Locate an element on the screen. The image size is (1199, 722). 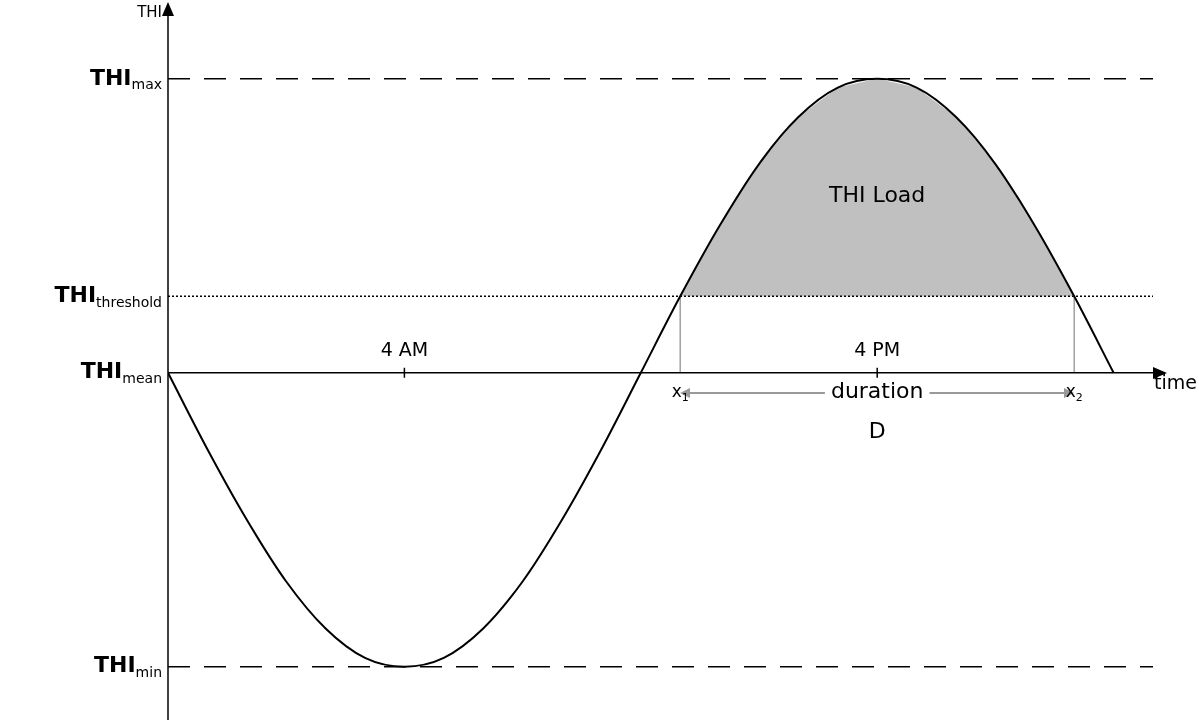
x-tick-label: 4 AM is located at coordinates (404, 348).